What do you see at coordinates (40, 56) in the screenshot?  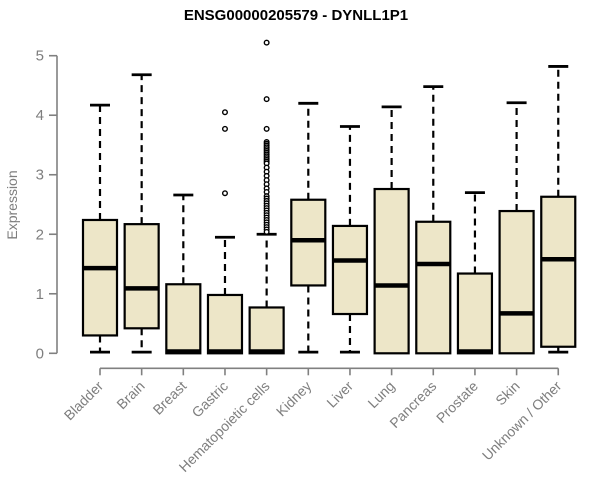 I see `y-tick-label: 5` at bounding box center [40, 56].